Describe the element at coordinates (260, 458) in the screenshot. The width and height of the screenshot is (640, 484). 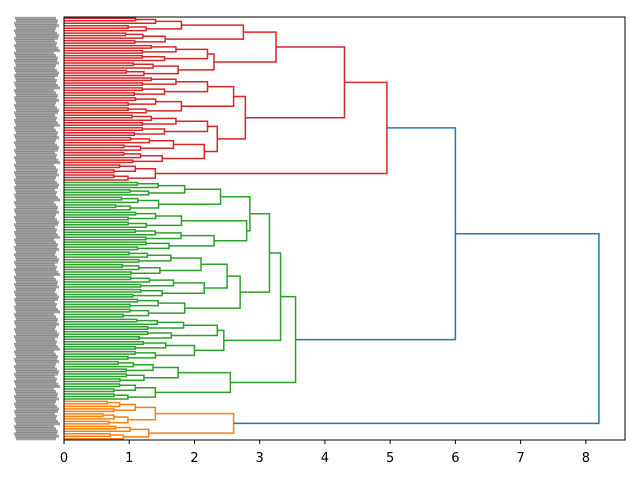
I see `x-tick-label: 3` at that location.